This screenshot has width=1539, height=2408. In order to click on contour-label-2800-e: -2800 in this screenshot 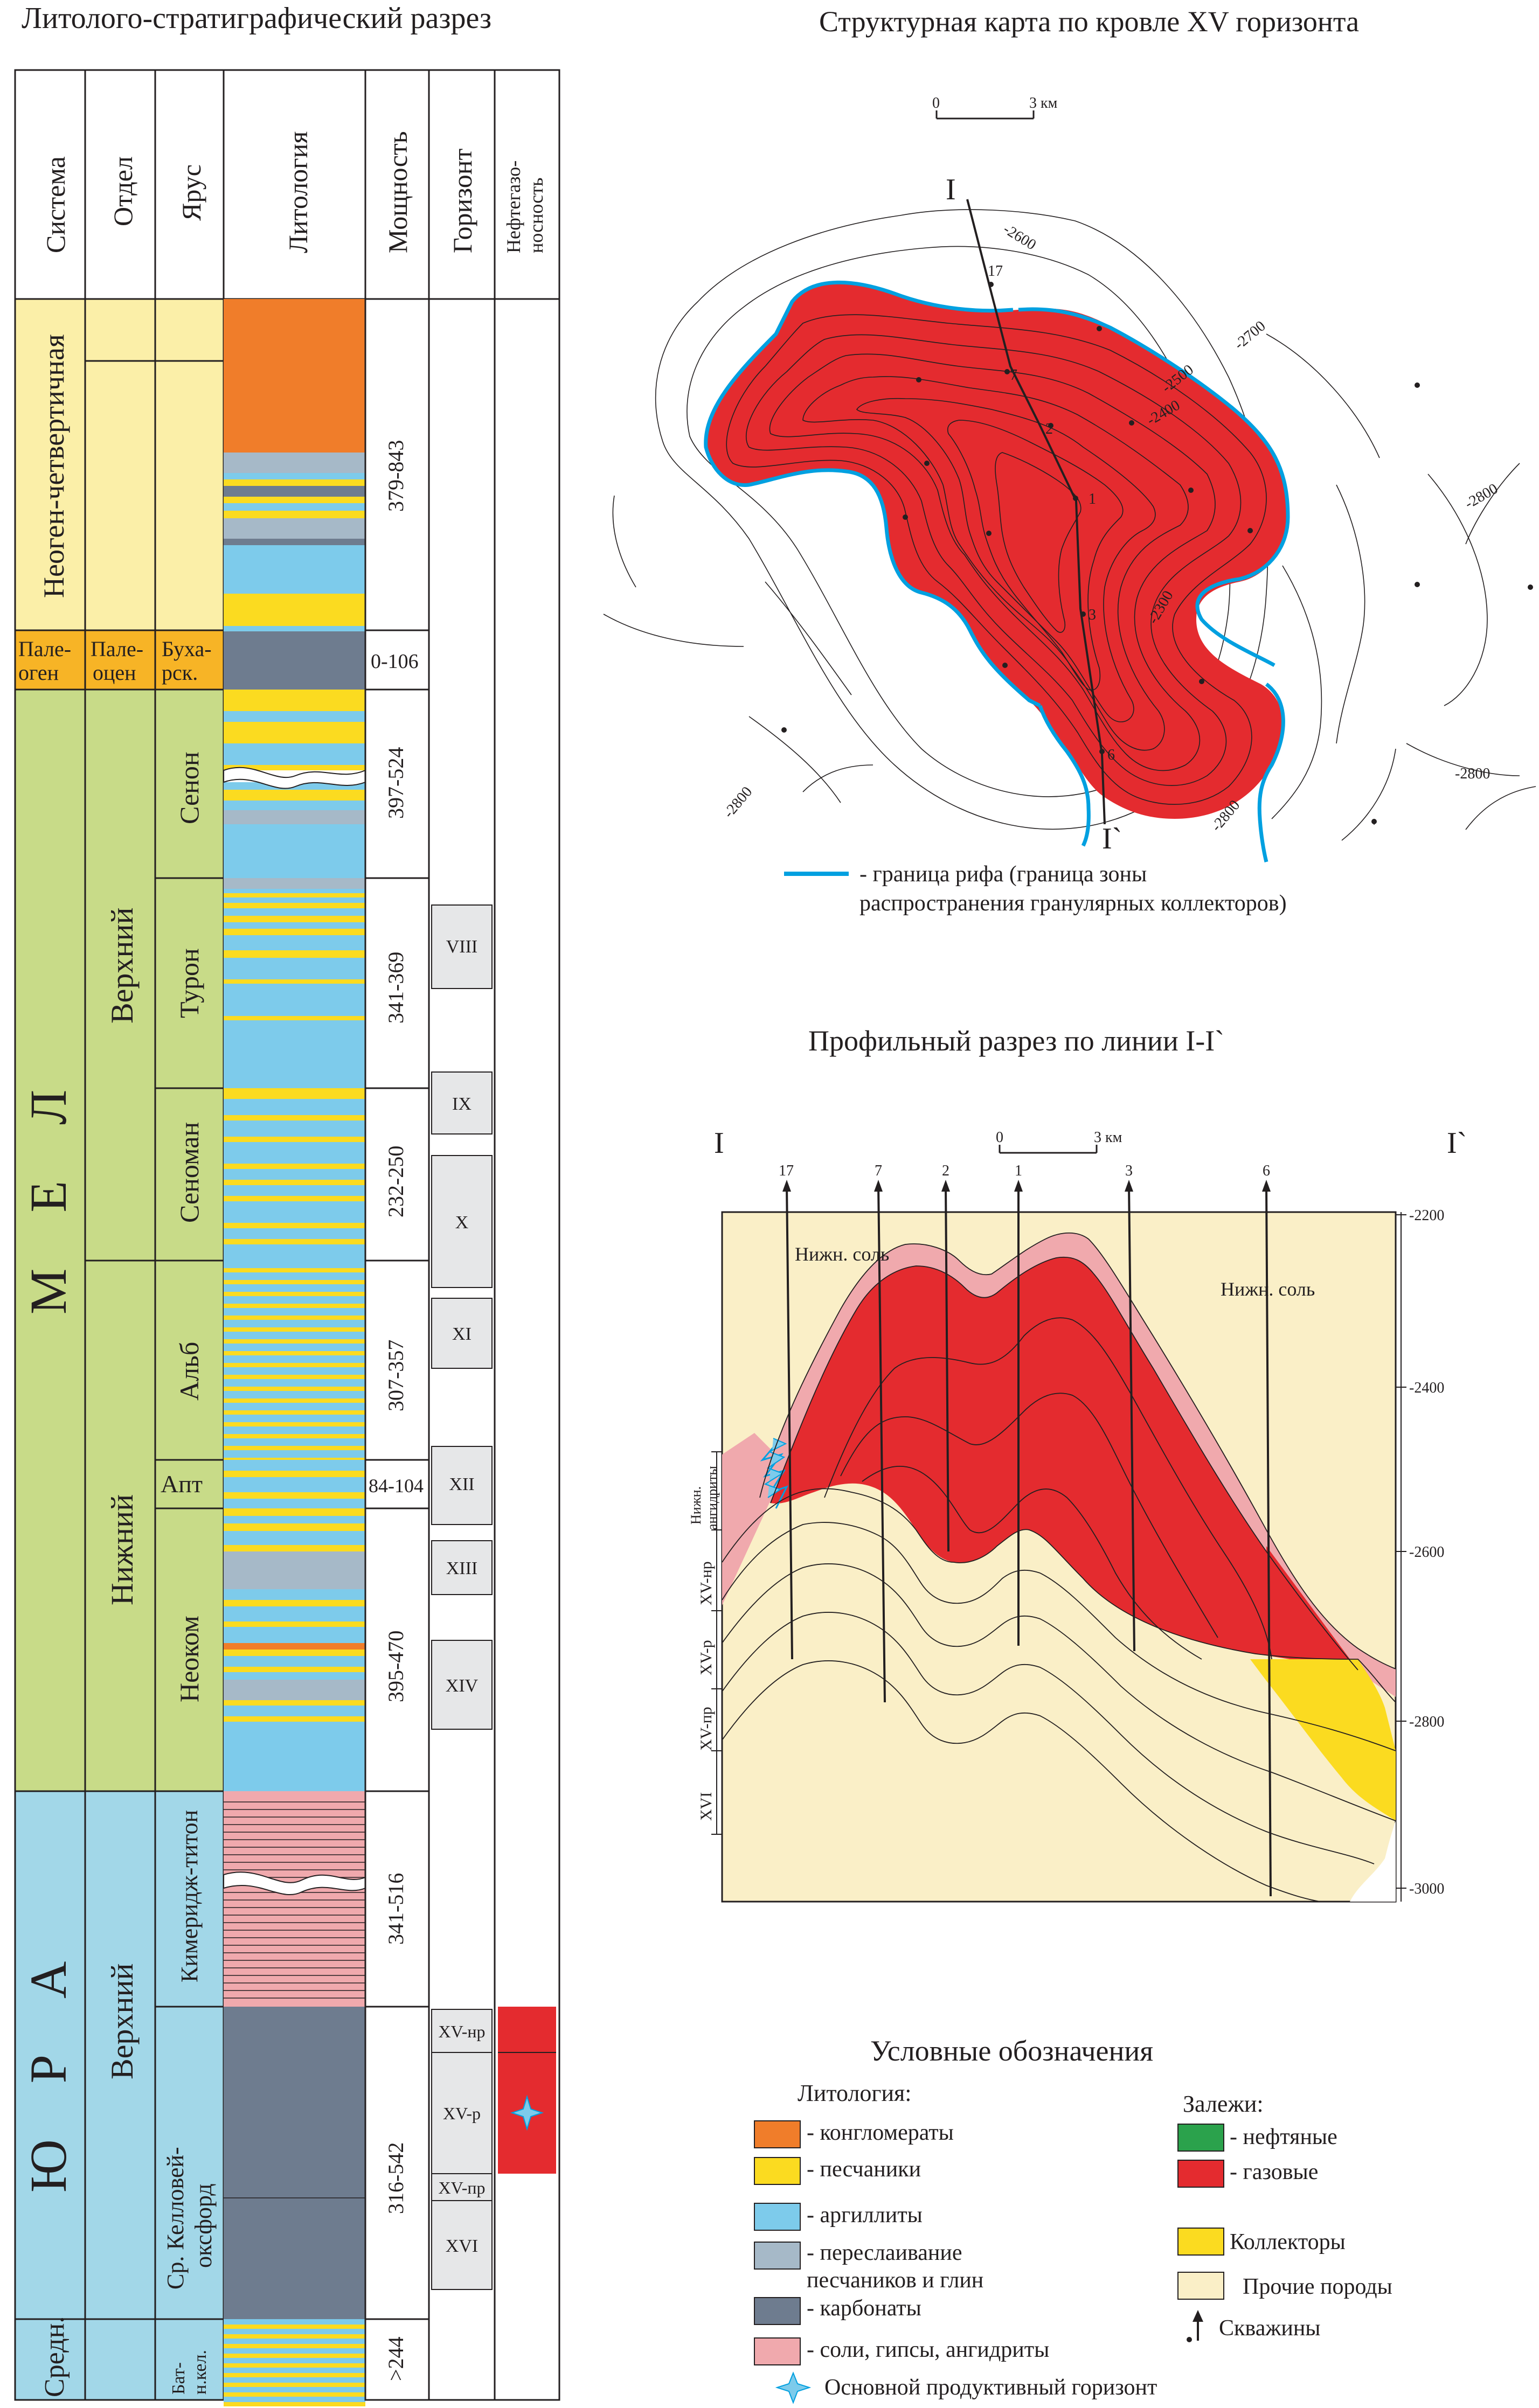, I will do `click(1472, 773)`.